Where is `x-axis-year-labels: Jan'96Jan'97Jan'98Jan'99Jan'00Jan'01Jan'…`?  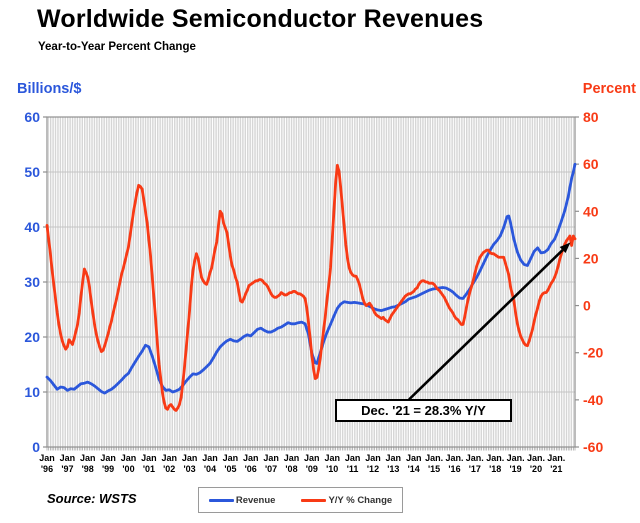 x-axis-year-labels: Jan'96Jan'97Jan'98Jan'99Jan'00Jan'01Jan'… is located at coordinates (302, 463).